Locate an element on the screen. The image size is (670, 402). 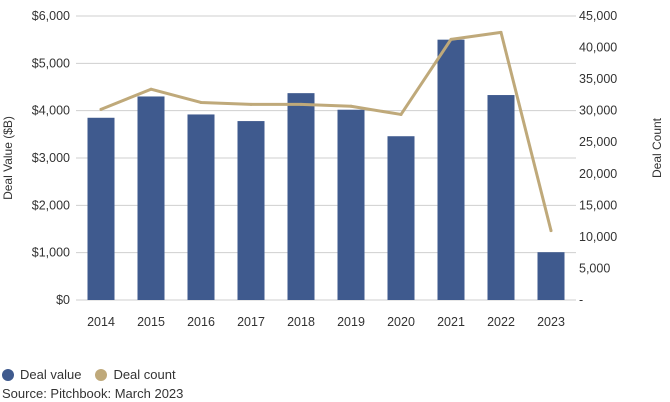
left-tick-label: $1,000 is located at coordinates (51, 253).